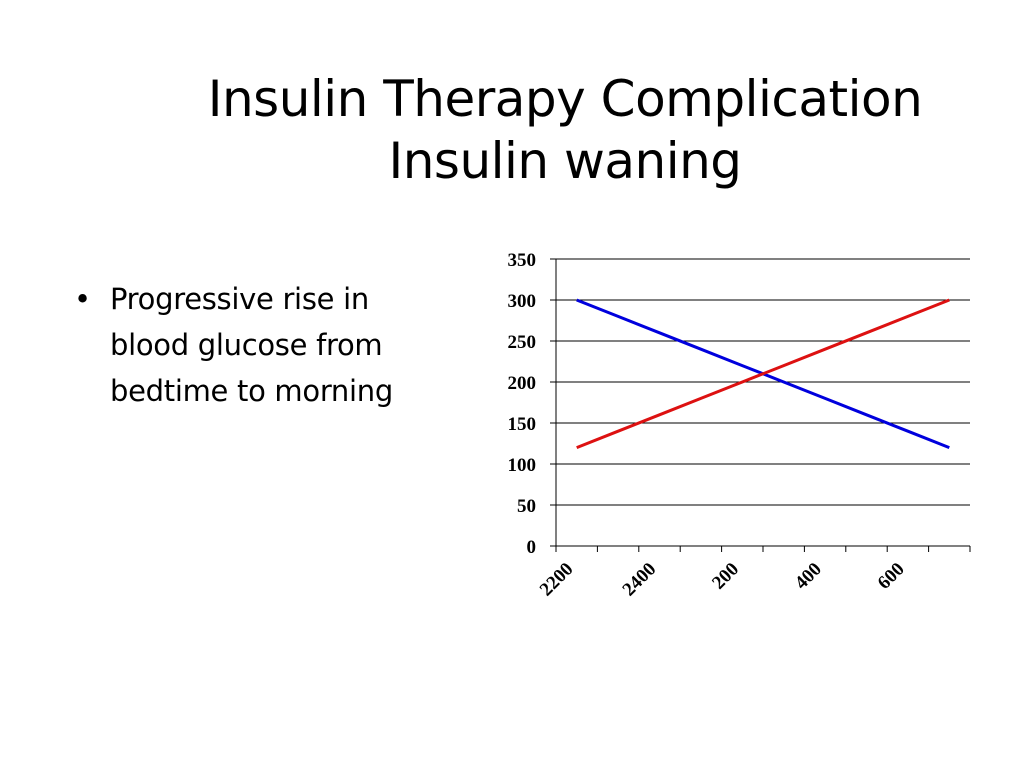  Describe the element at coordinates (640, 580) in the screenshot. I see `x-tick-label: 2400` at that location.